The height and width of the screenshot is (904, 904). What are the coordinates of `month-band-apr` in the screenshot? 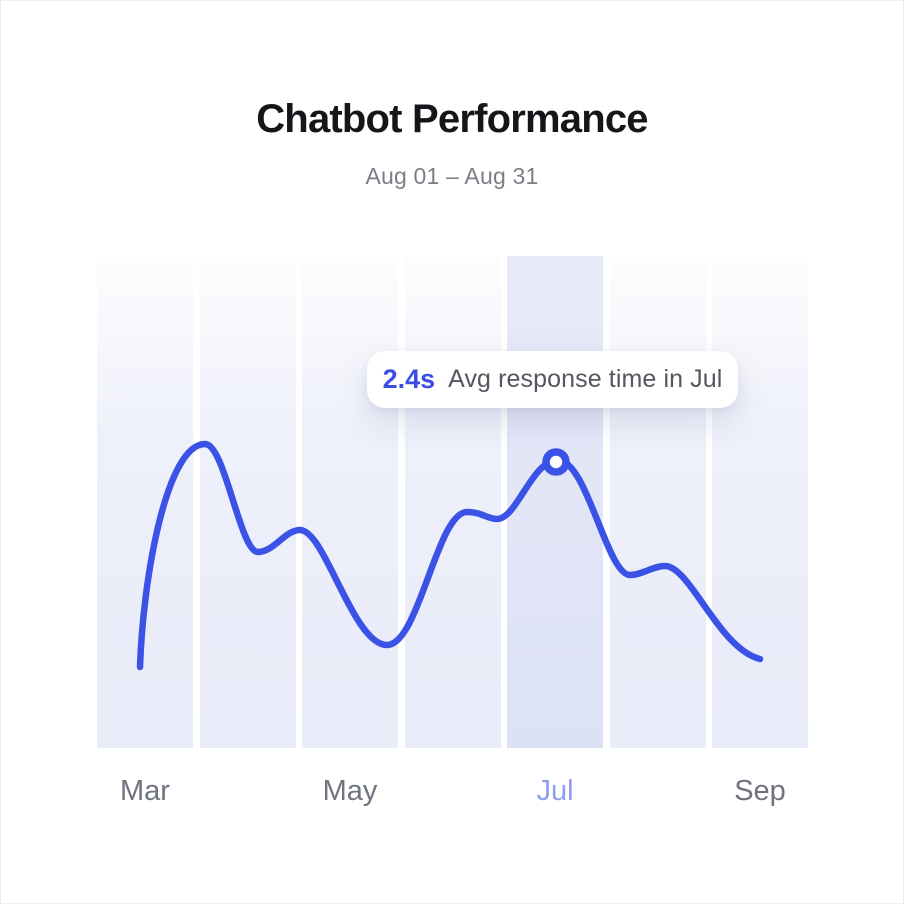 It's located at (247, 502).